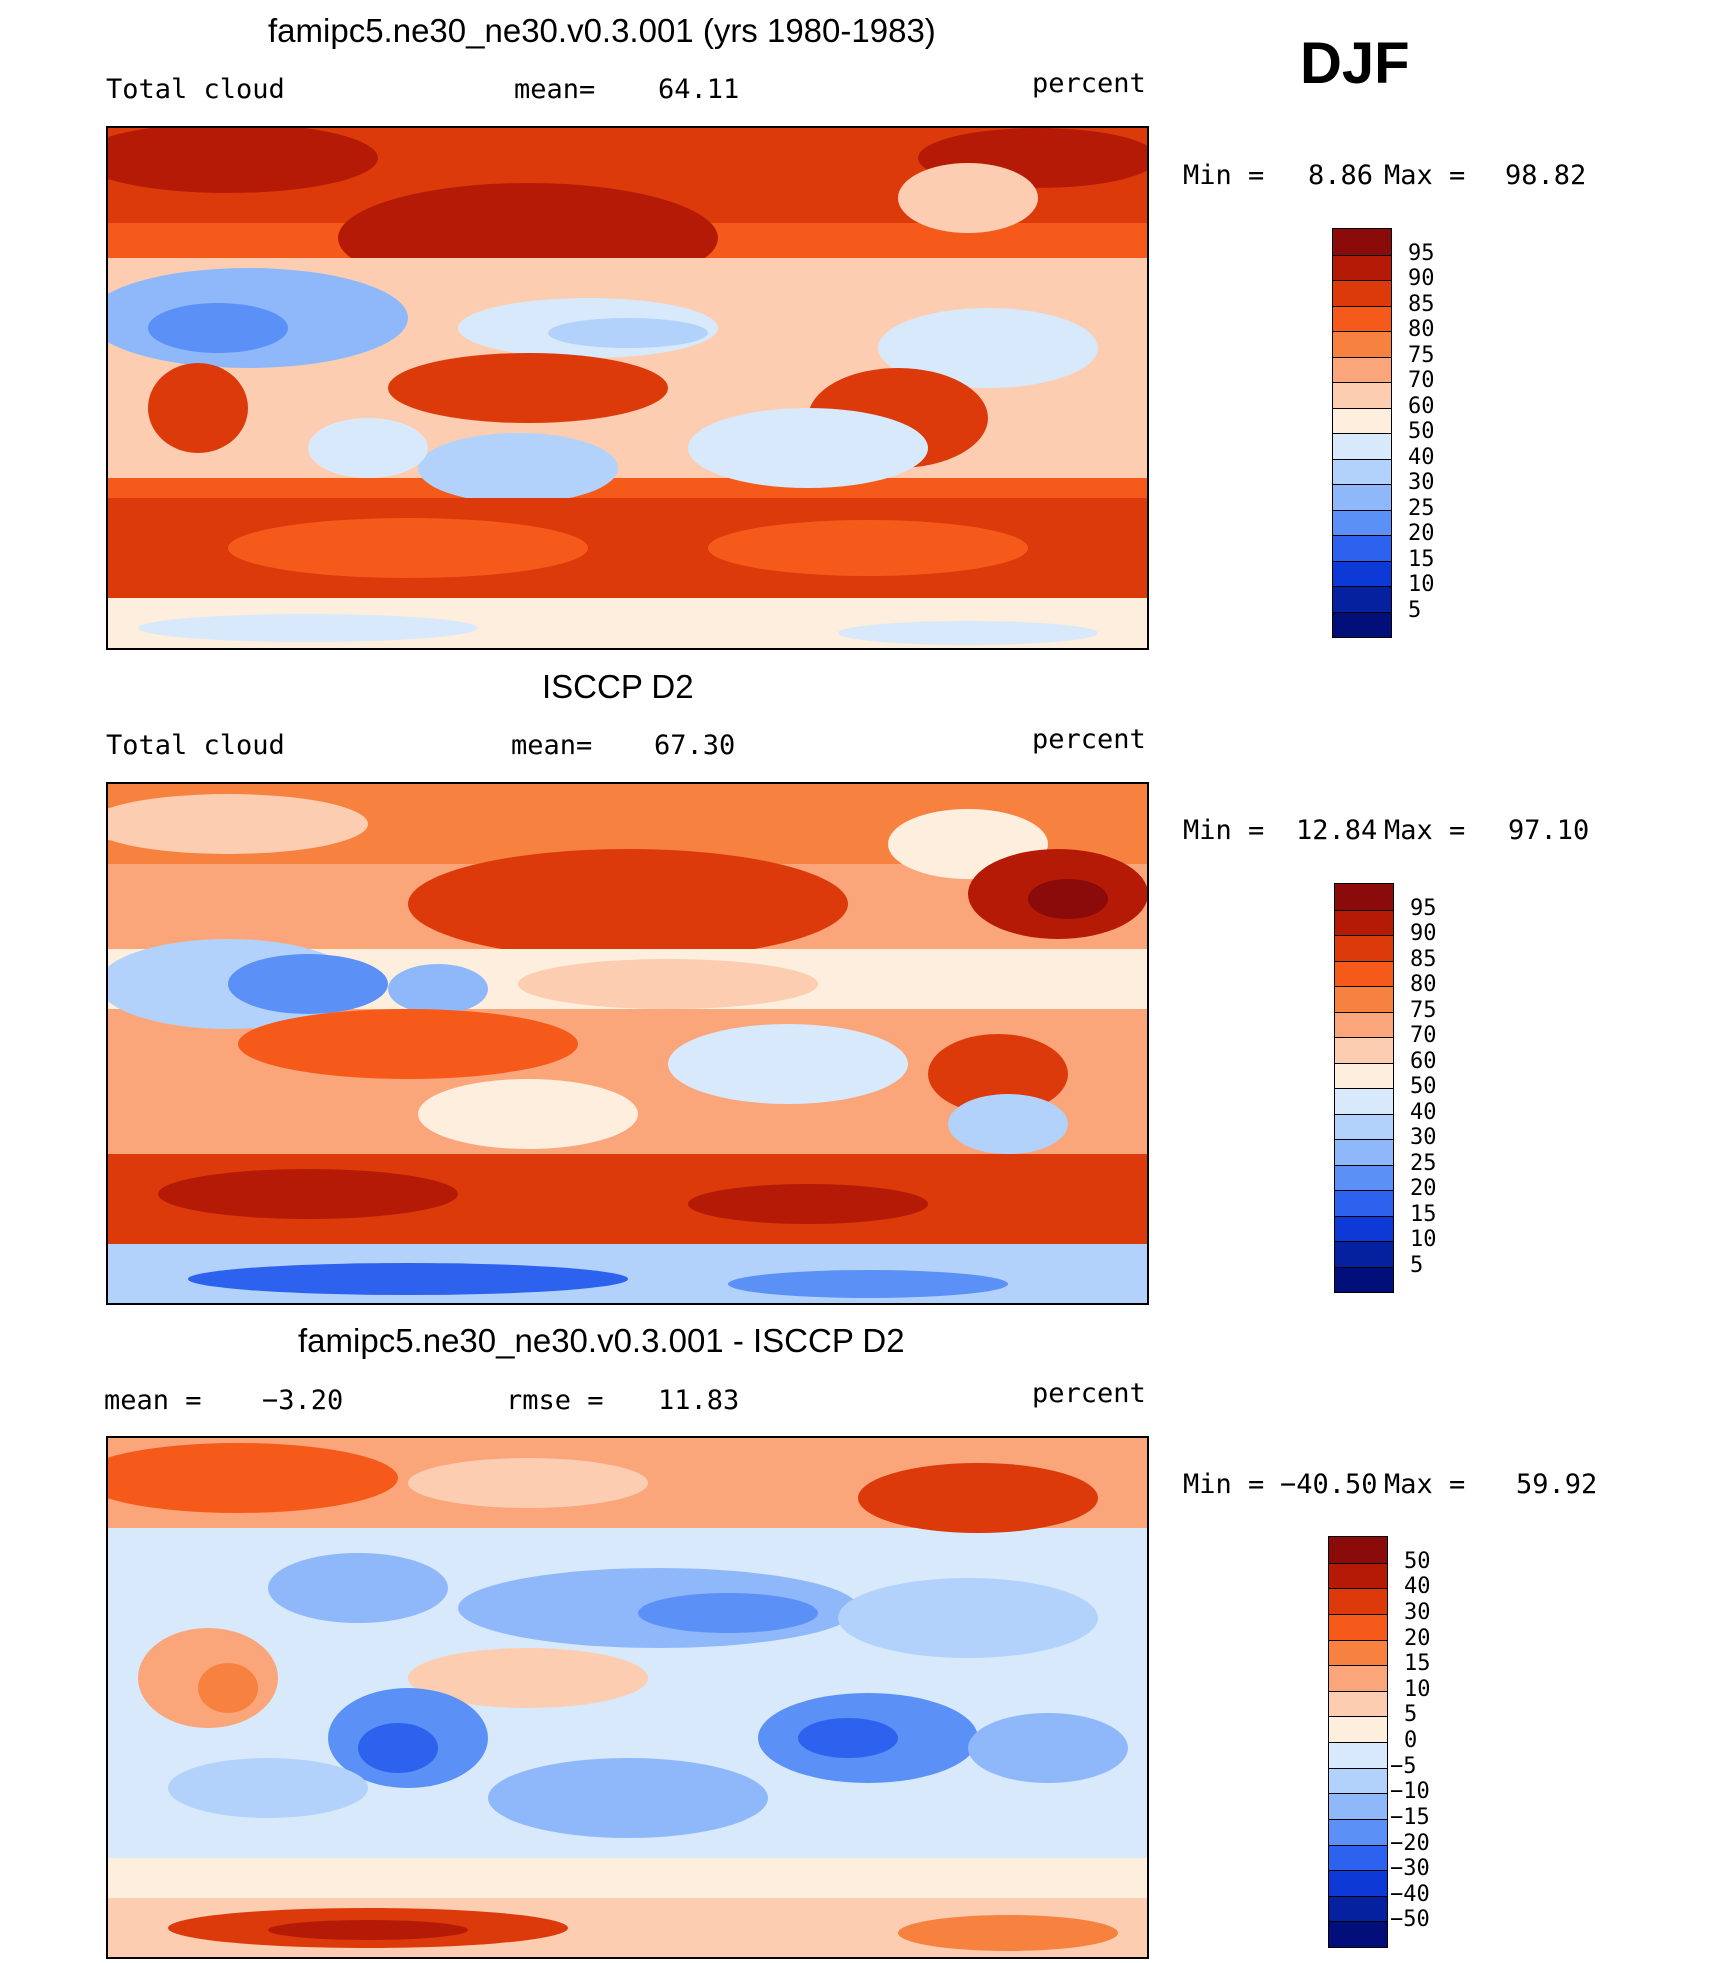 This screenshot has height=1963, width=1710. I want to click on panel3-colorbar, so click(1358, 1742).